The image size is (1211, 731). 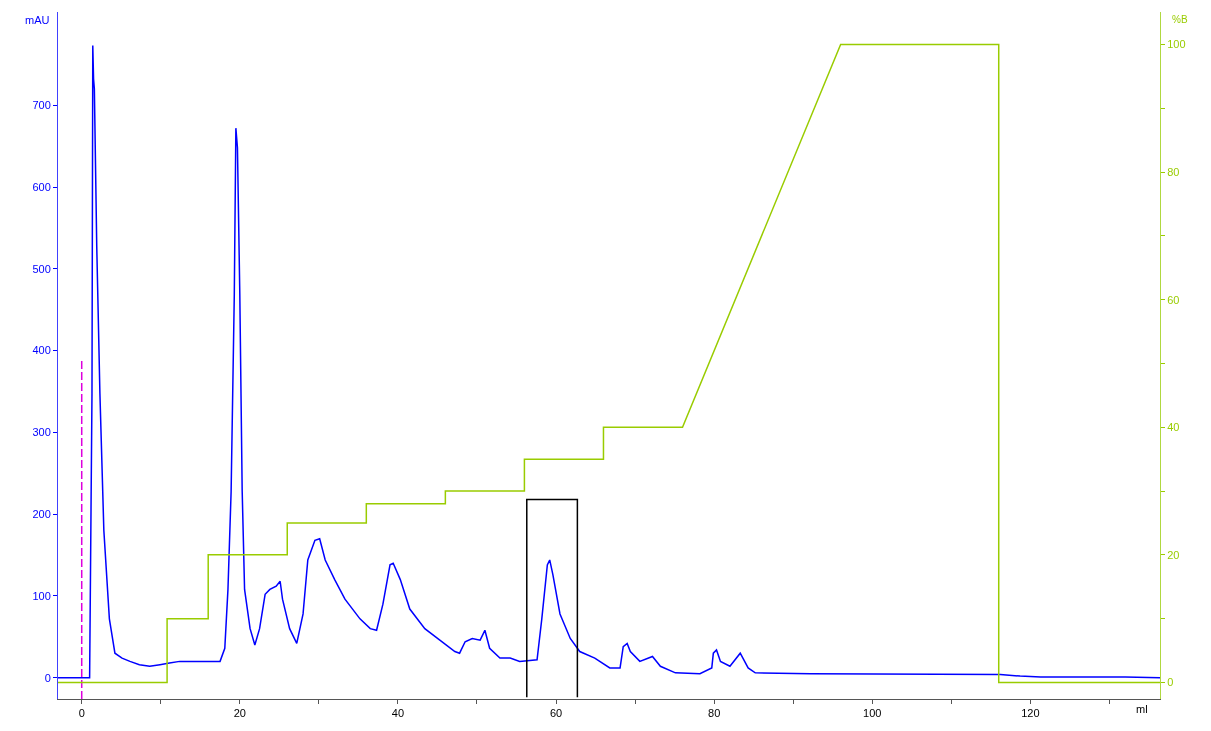 What do you see at coordinates (714, 713) in the screenshot?
I see `x-tick-label: 80` at bounding box center [714, 713].